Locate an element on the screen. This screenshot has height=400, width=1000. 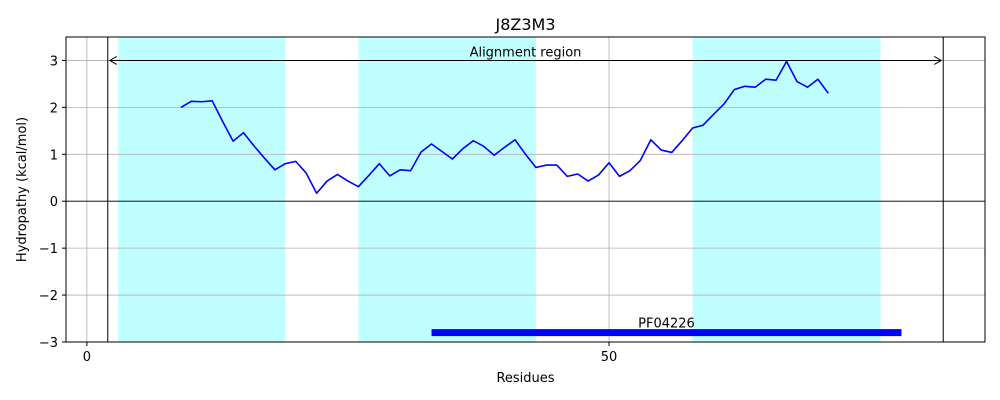
alignment-region-label: Alignment region is located at coordinates (526, 52).